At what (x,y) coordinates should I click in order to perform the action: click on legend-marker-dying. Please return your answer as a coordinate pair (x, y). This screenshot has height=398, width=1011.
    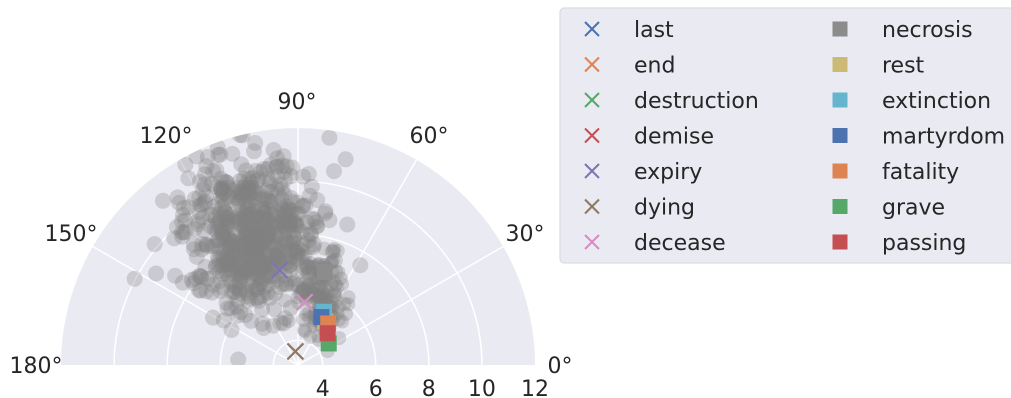
    Looking at the image, I should click on (592, 206).